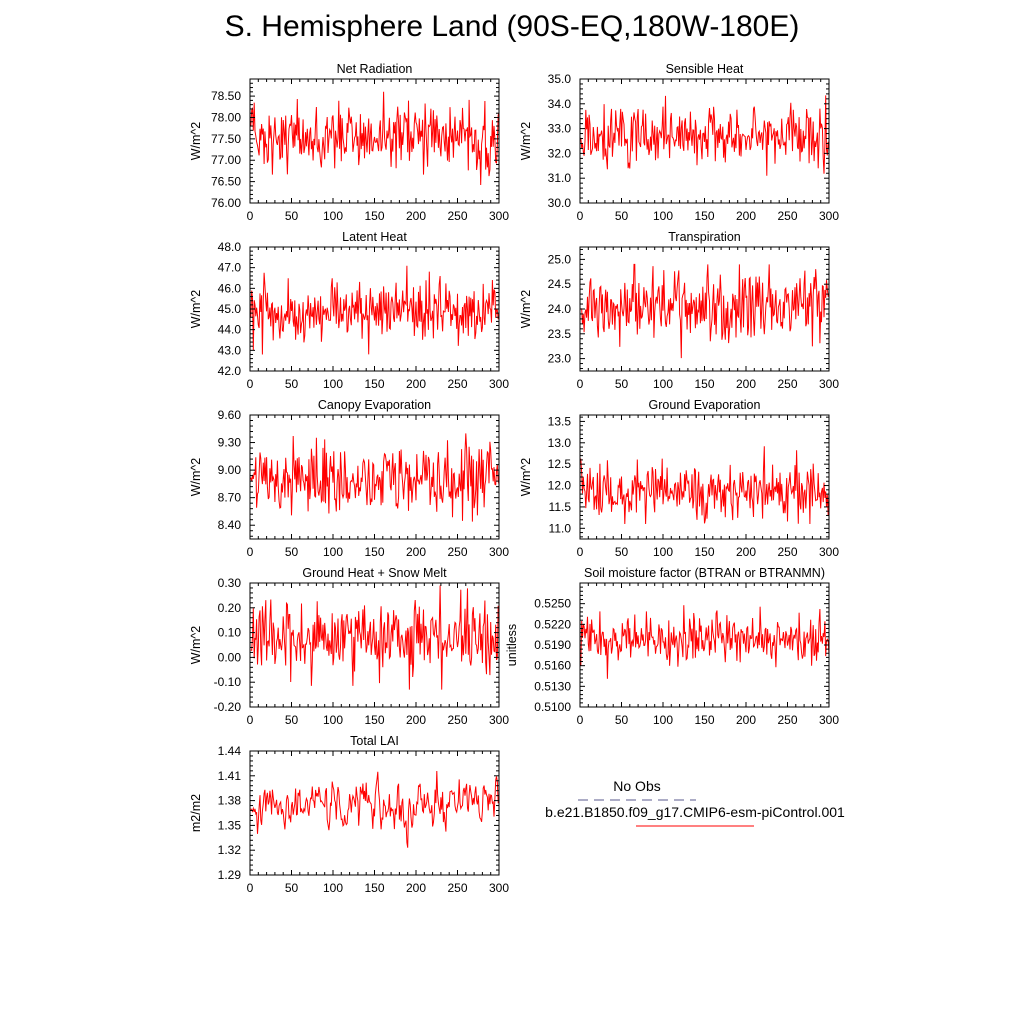 Image resolution: width=1024 pixels, height=1024 pixels. Describe the element at coordinates (230, 415) in the screenshot. I see `y-tick-label: 9.60` at that location.